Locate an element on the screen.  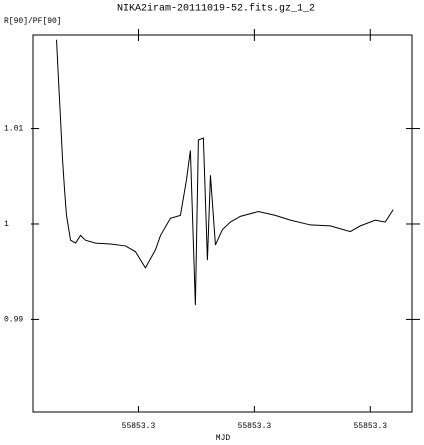
y-tick-label: 1 is located at coordinates (6, 224).